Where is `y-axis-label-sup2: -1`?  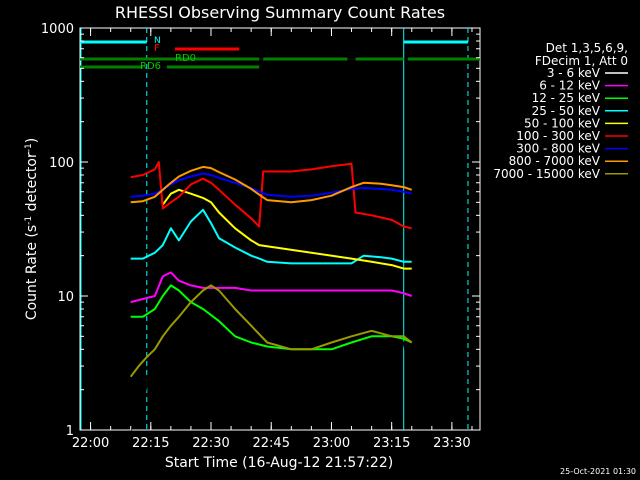
y-axis-label-sup2: -1 is located at coordinates (29, 147).